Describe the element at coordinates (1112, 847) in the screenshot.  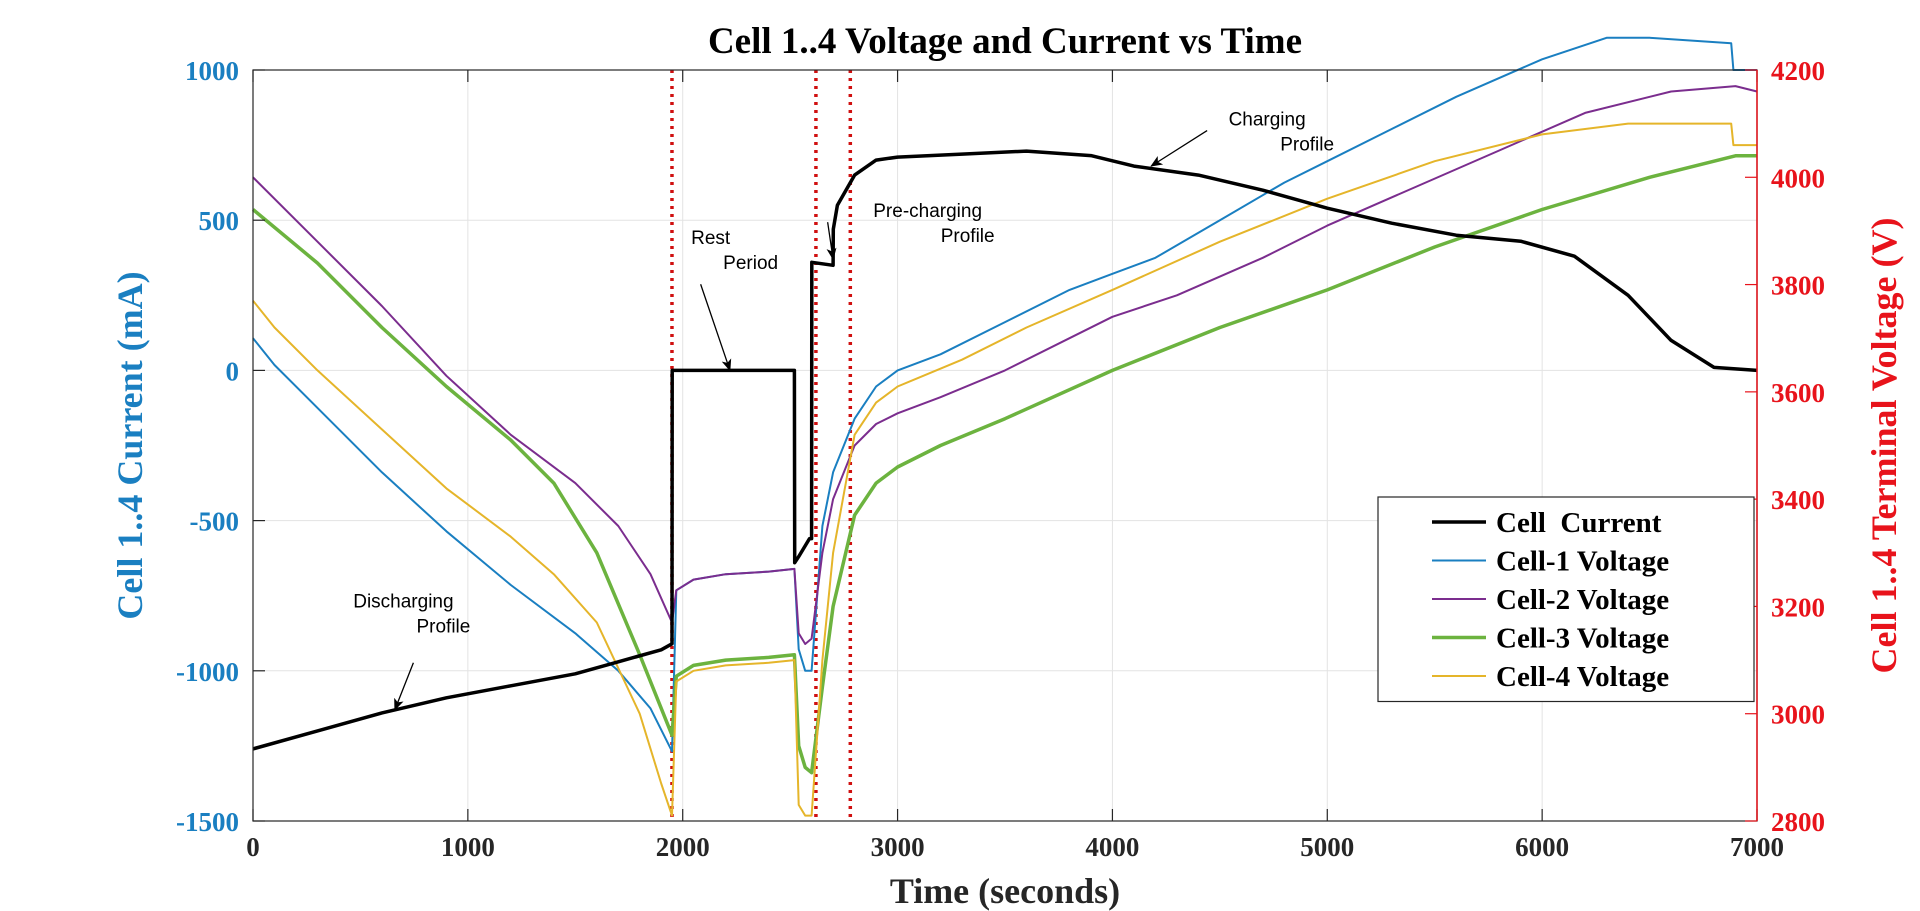
I see `x-tick-label: 4000` at that location.